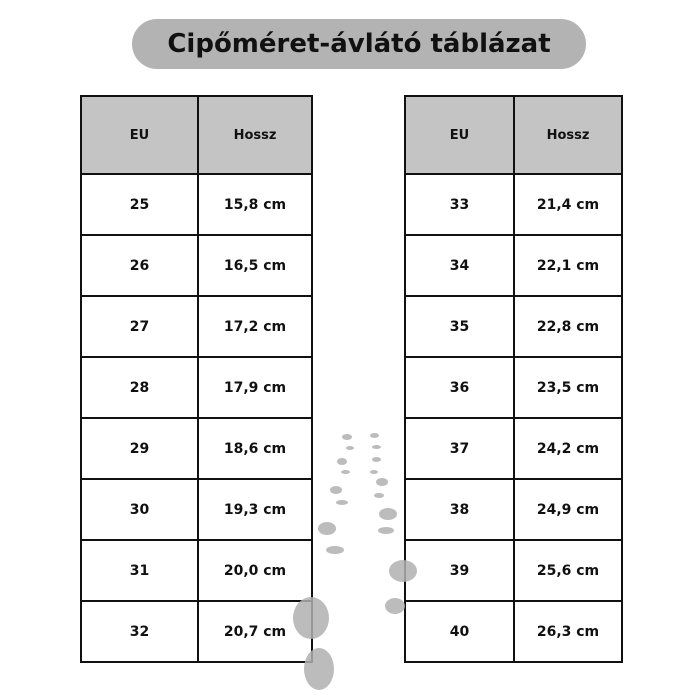  What do you see at coordinates (459, 204) in the screenshot?
I see `eu-size-cell: 33` at bounding box center [459, 204].